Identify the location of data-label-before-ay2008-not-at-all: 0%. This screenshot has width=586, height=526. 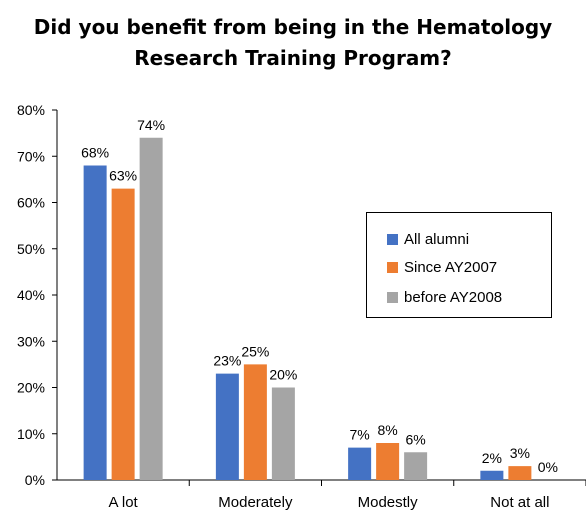
(548, 467).